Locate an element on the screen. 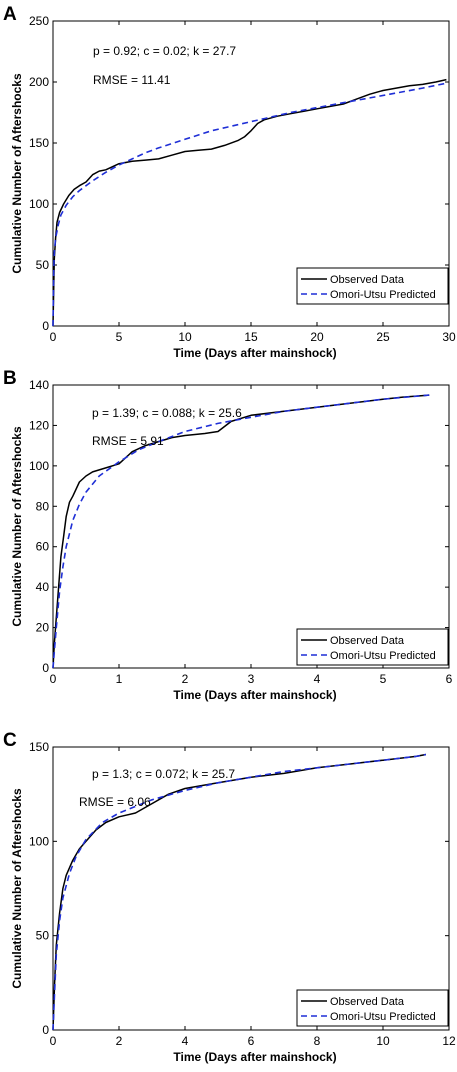  x-tick-label: 30 is located at coordinates (449, 337).